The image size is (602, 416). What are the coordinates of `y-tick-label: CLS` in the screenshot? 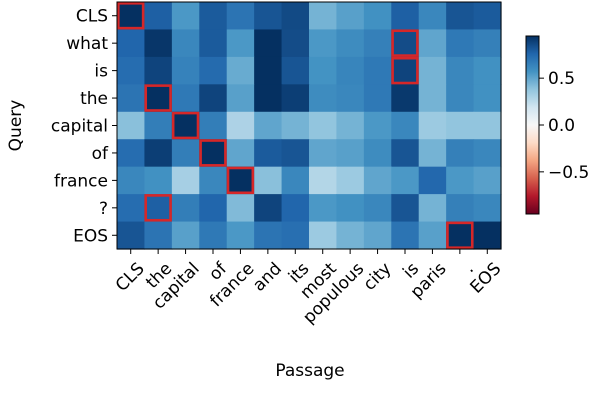 It's located at (92, 17).